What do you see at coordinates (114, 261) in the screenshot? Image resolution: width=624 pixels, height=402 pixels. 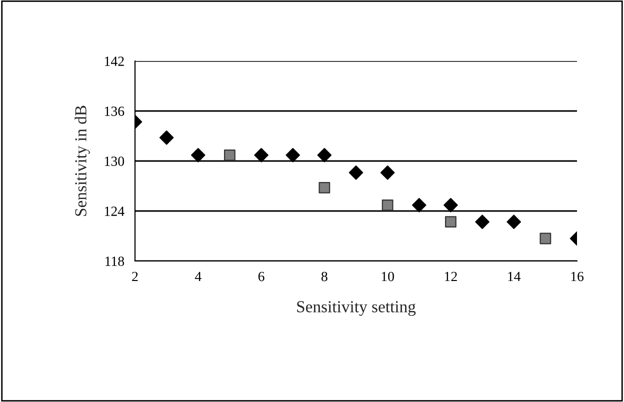 I see `y-tick-label: 118` at bounding box center [114, 261].